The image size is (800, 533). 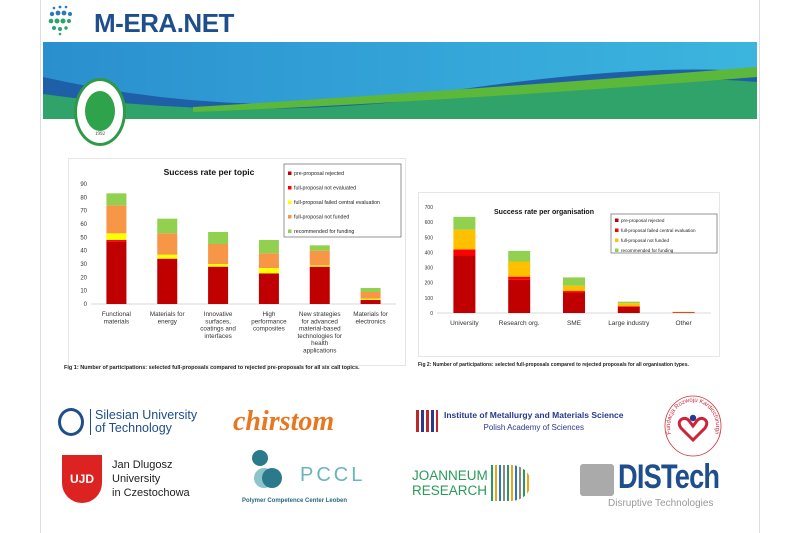 I want to click on chirstom-logo: chirstom, so click(x=284, y=421).